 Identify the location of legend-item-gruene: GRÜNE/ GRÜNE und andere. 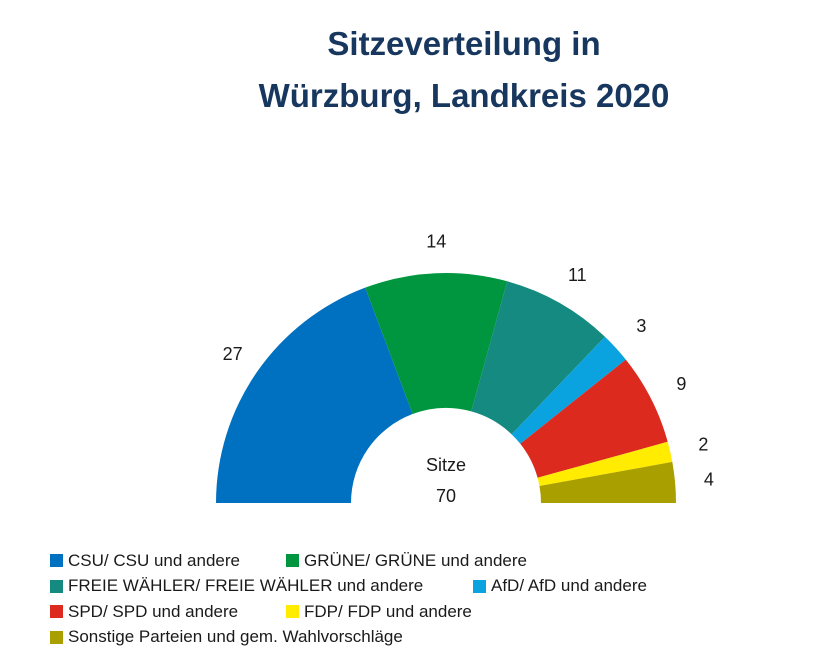
(406, 561).